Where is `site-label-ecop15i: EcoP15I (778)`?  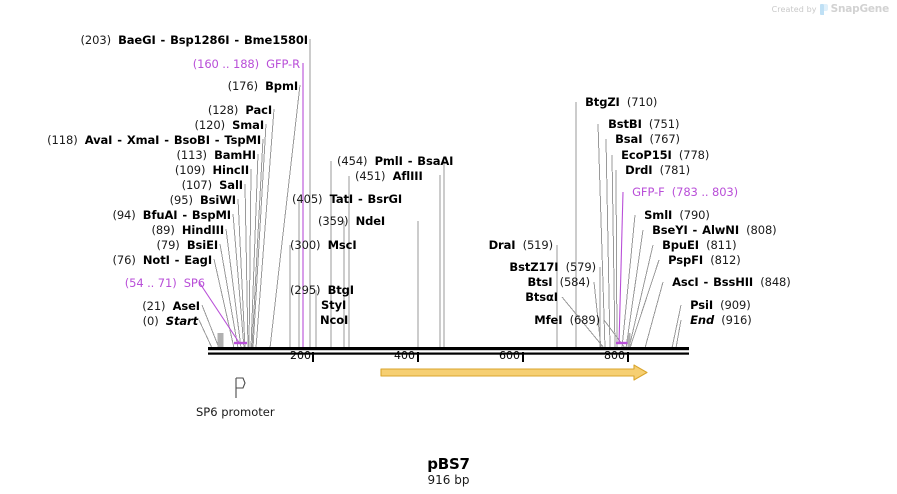 site-label-ecop15i: EcoP15I (778) is located at coordinates (661, 155).